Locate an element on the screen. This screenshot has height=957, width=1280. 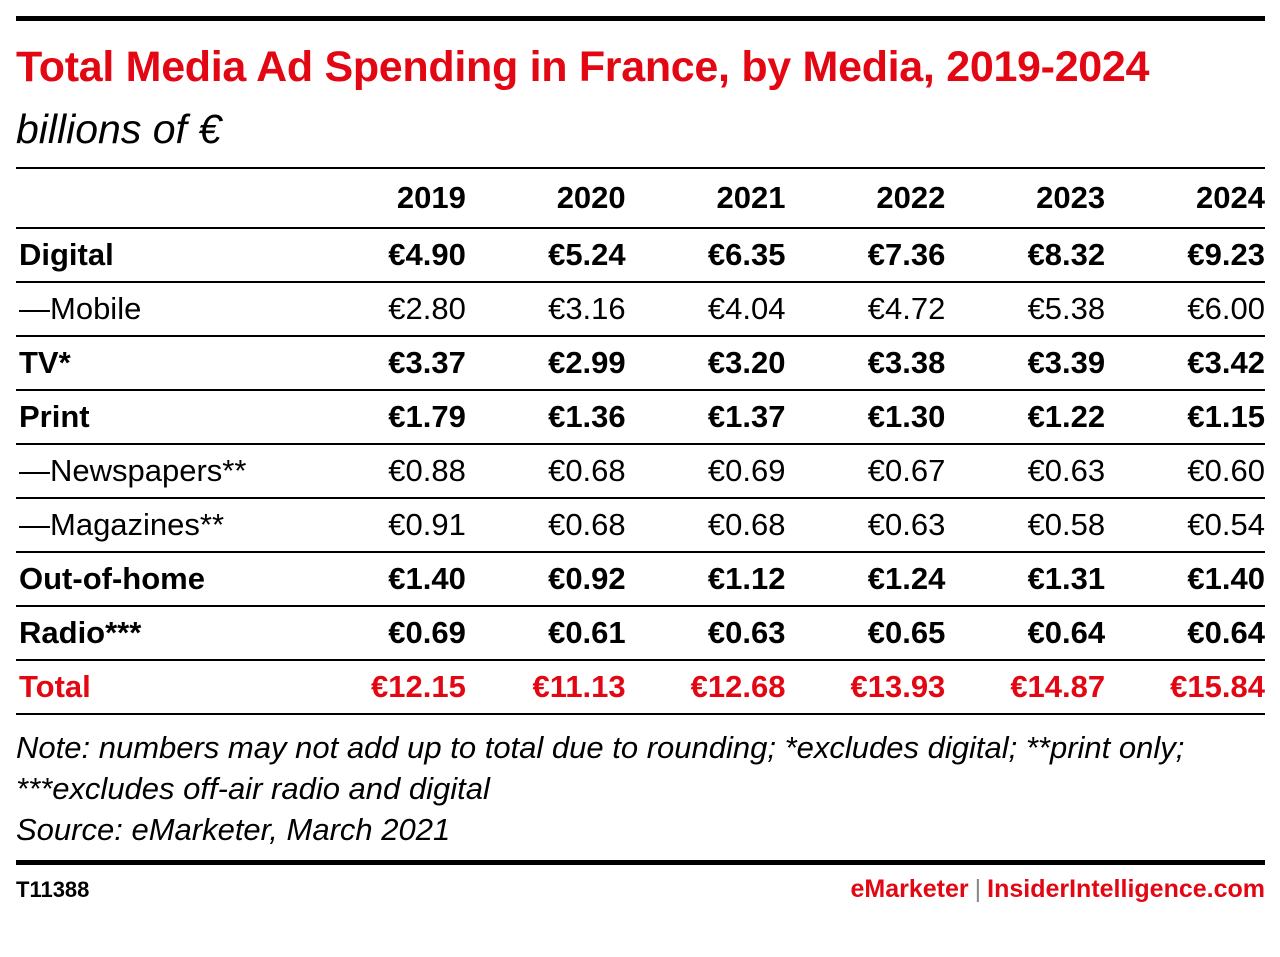
table-row: TV* €3.37 €2.99 €3.20 €3.38 €3.39 €3.42 is located at coordinates (640, 363).